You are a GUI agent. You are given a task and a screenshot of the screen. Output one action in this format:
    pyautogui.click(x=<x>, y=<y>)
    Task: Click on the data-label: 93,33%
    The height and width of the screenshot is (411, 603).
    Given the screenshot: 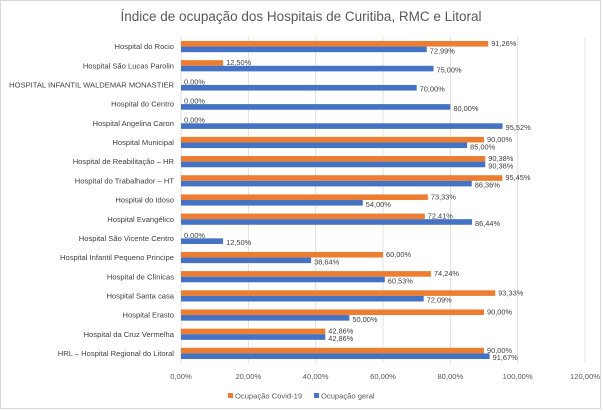 What is the action you would take?
    pyautogui.click(x=510, y=292)
    